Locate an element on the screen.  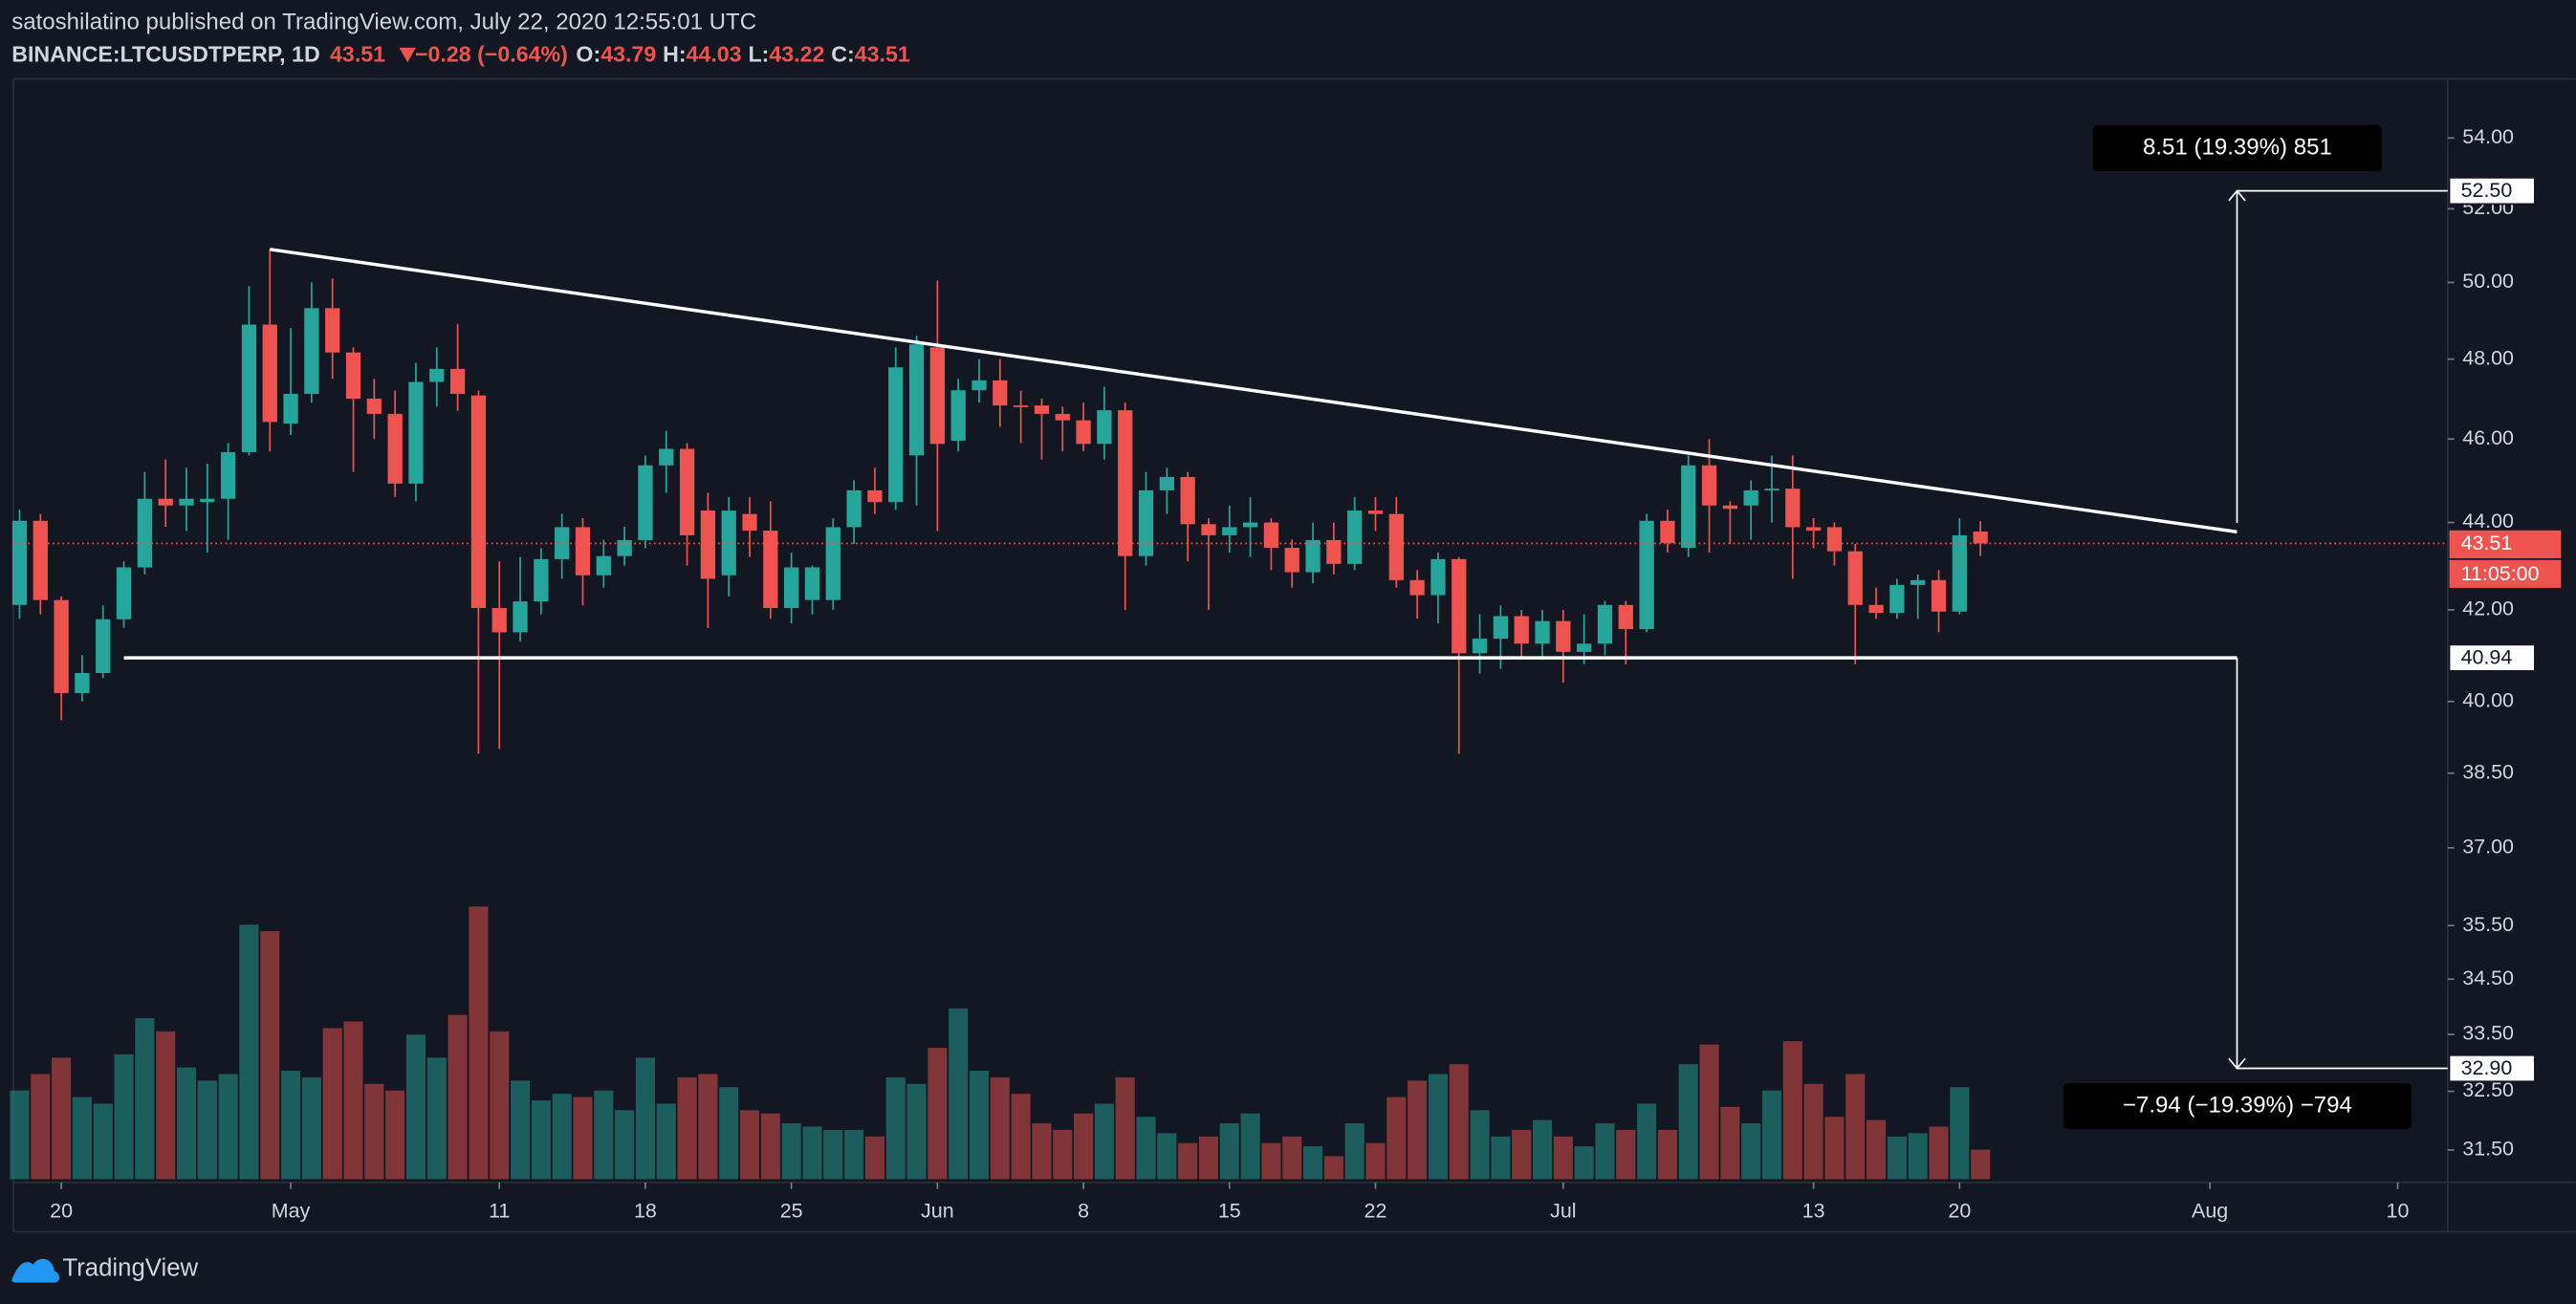
o-label: O: is located at coordinates (588, 54).